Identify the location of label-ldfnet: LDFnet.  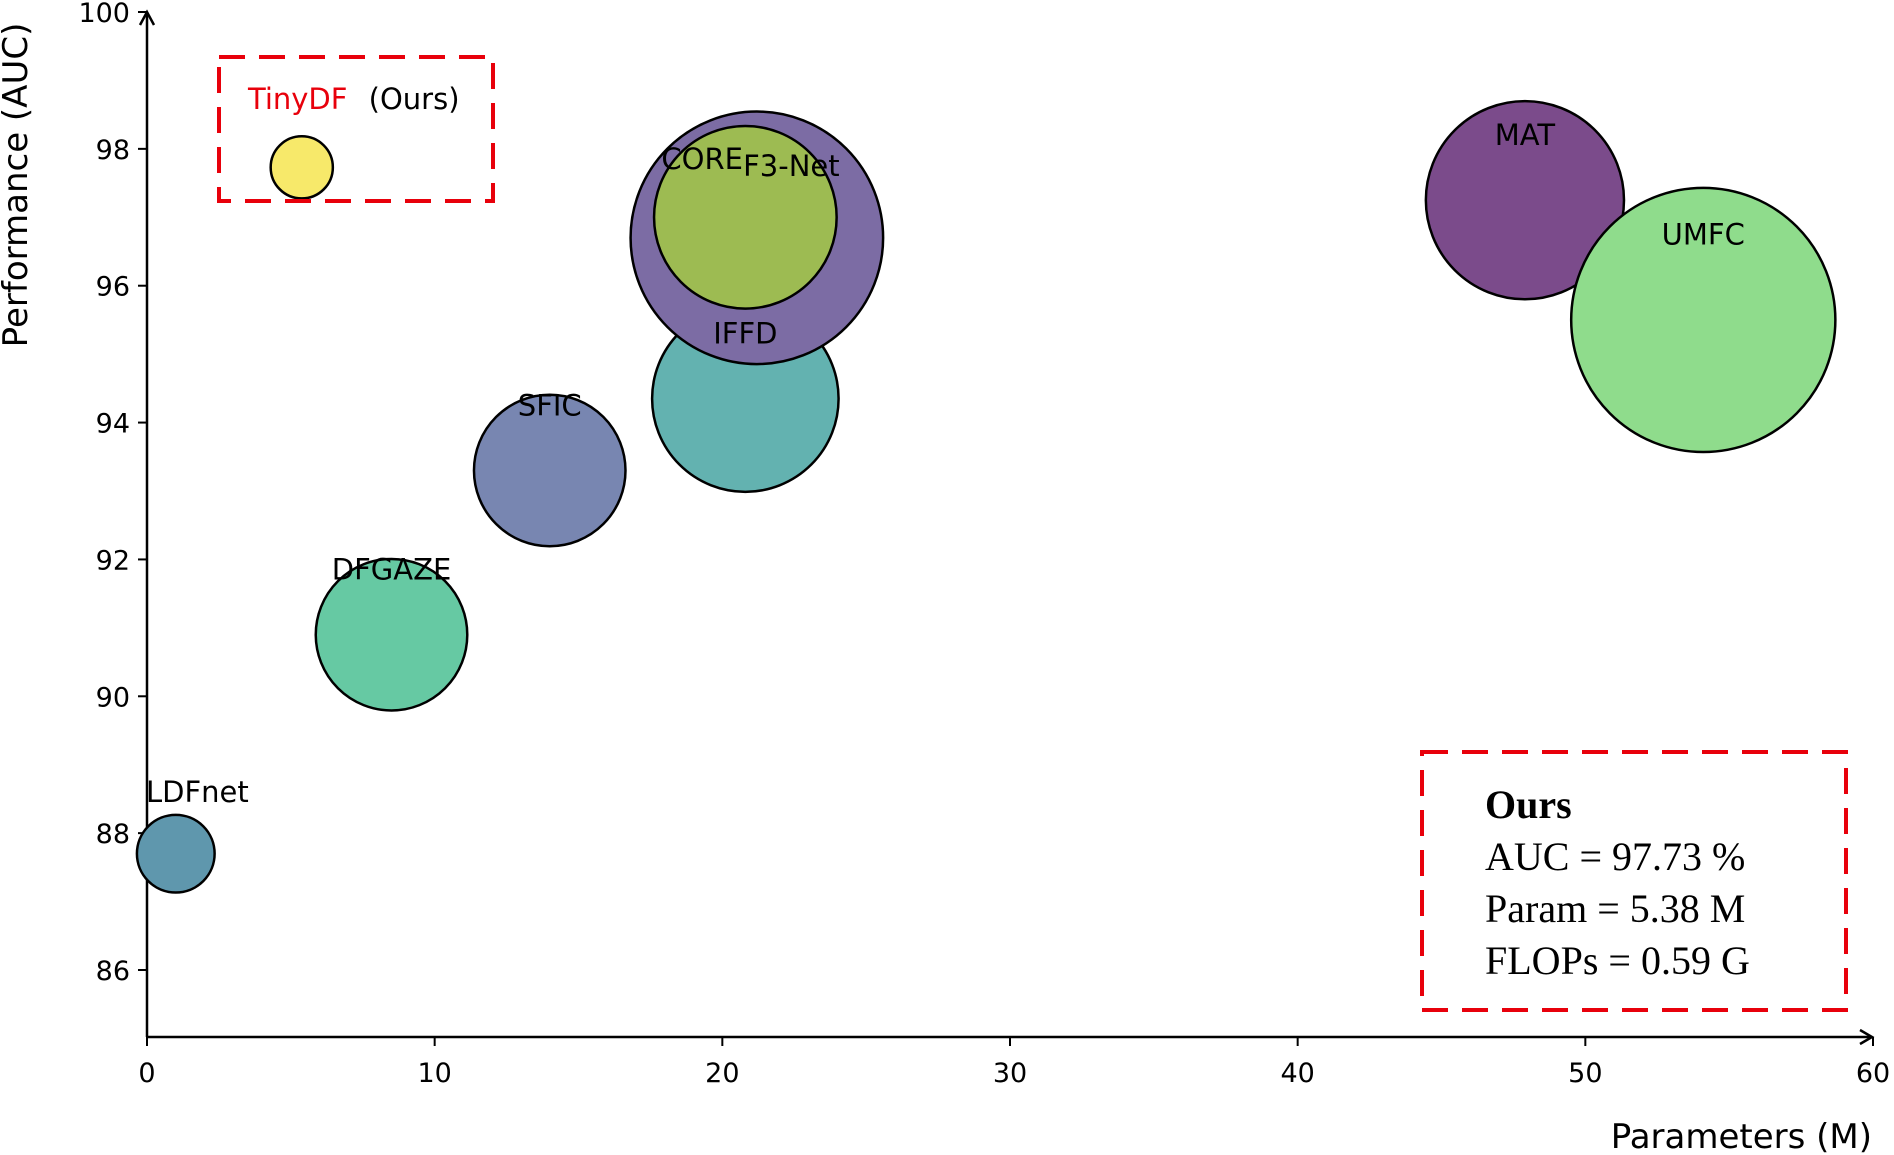
(197, 792).